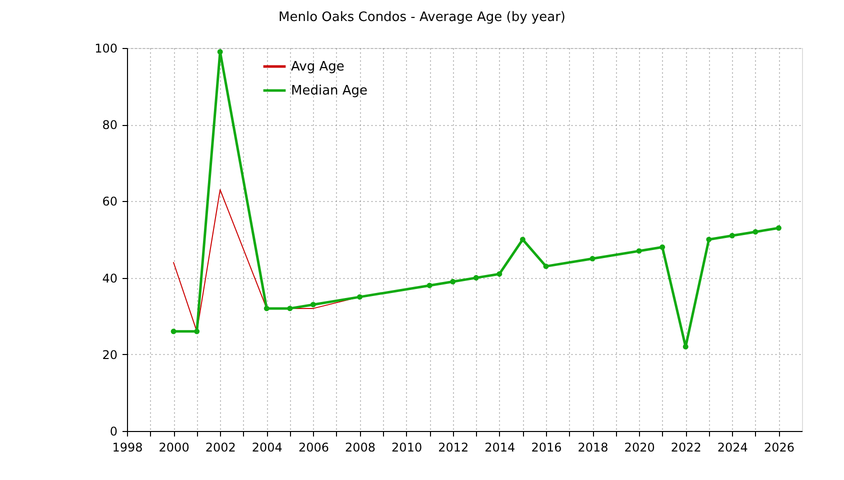 This screenshot has height=480, width=844. What do you see at coordinates (407, 447) in the screenshot?
I see `x-tick-label: 2010` at bounding box center [407, 447].